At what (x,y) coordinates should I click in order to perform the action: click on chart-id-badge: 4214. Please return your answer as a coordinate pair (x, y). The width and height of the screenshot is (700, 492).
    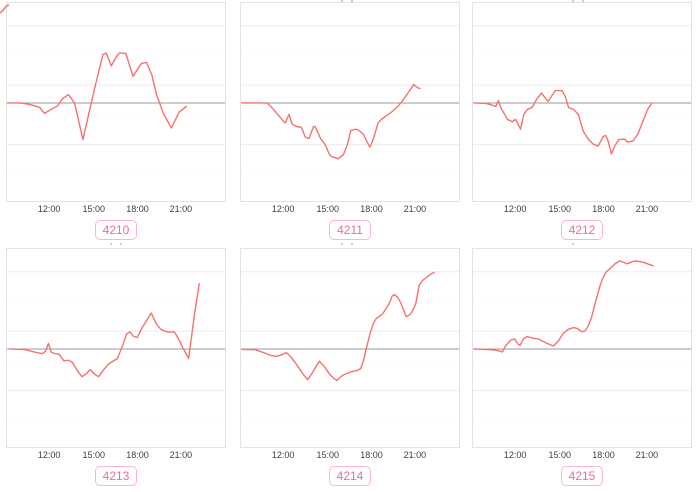
    Looking at the image, I should click on (350, 476).